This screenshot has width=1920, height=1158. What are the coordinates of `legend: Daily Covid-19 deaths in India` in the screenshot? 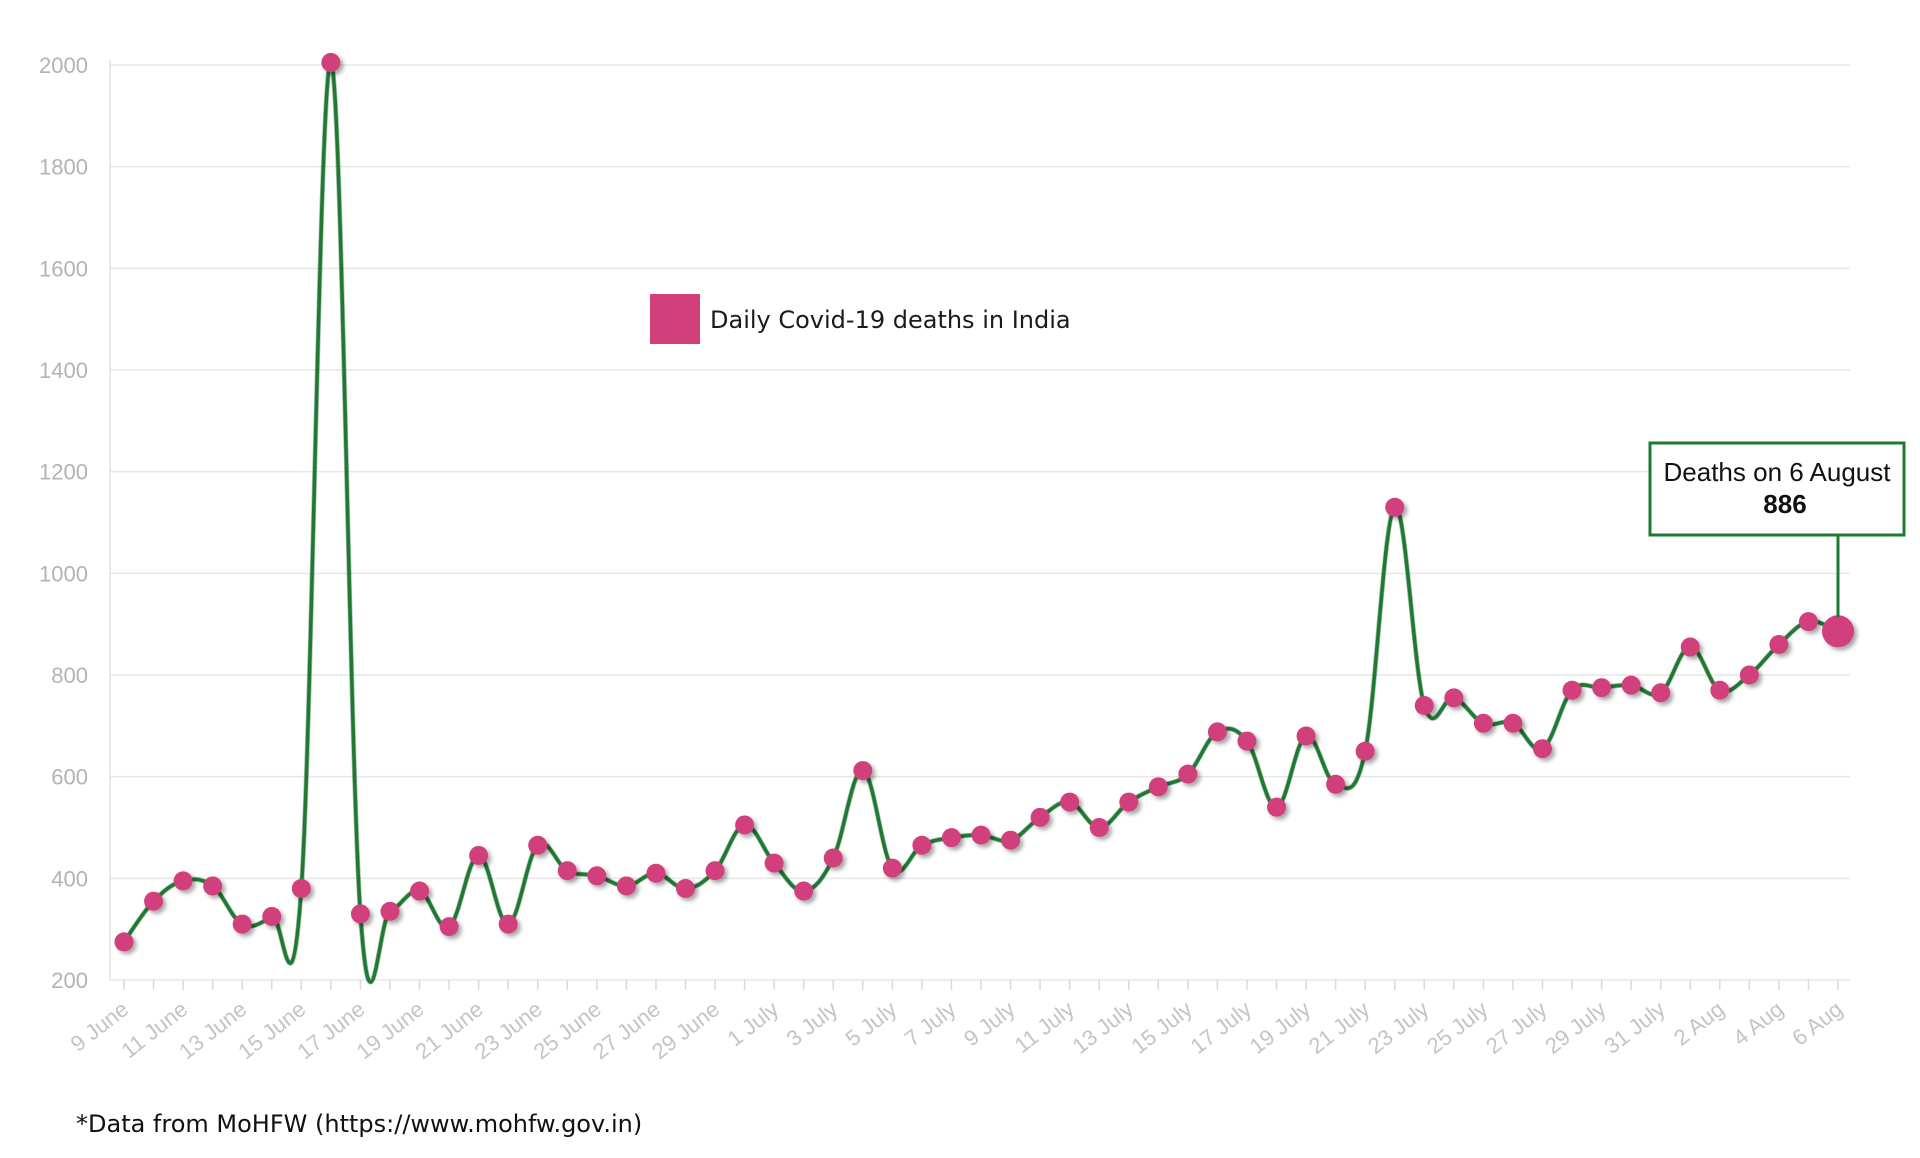 It's located at (860, 319).